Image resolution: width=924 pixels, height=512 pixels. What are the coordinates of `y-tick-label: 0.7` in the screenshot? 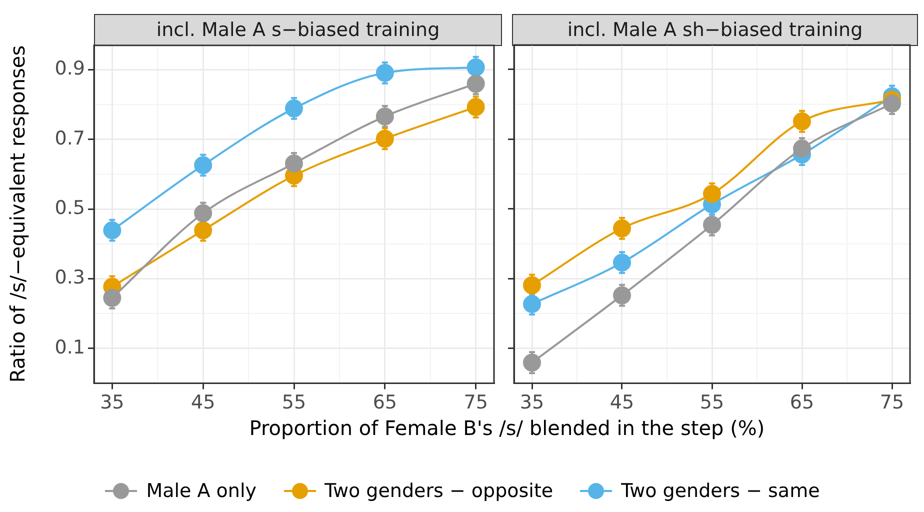 It's located at (69, 138).